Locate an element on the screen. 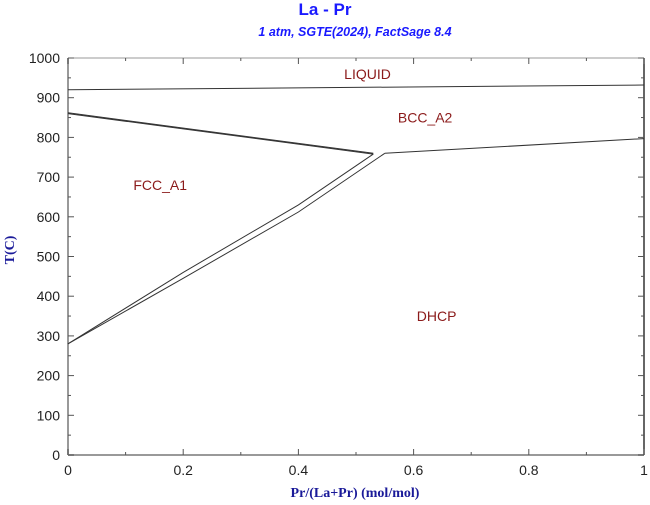 The height and width of the screenshot is (505, 650). y-tick-label: 800 is located at coordinates (49, 137).